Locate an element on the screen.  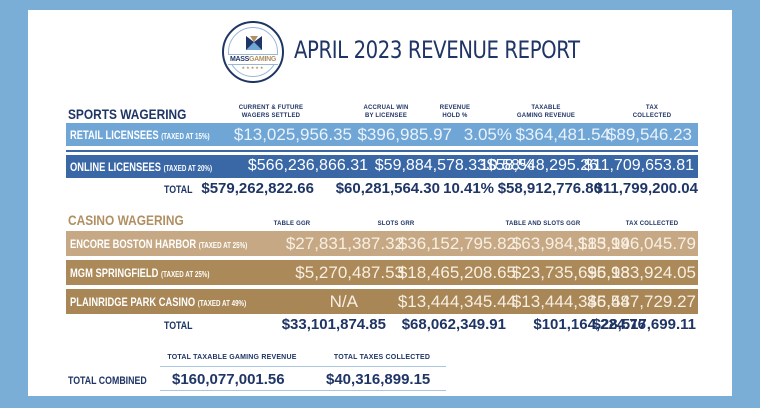
combined-total-taxable-gaming-revenue: $160,077,001.56 is located at coordinates (228, 379).